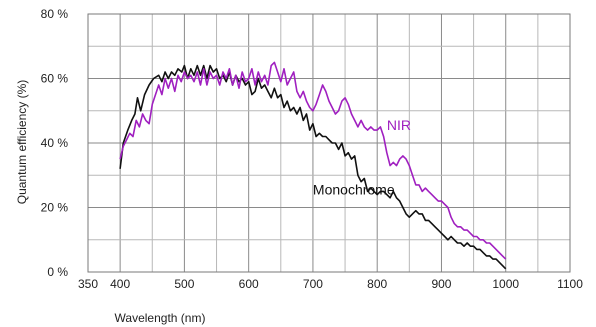 This screenshot has width=596, height=327. What do you see at coordinates (120, 284) in the screenshot?
I see `x-tick-label: 400` at bounding box center [120, 284].